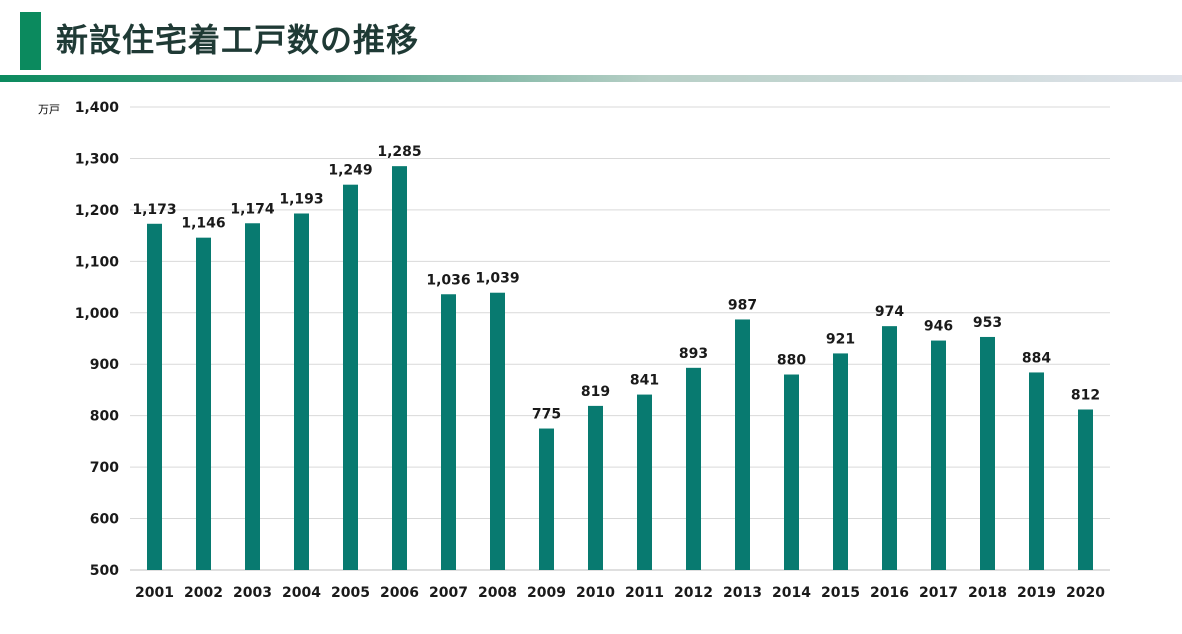 Image resolution: width=1182 pixels, height=634 pixels. Describe the element at coordinates (203, 593) in the screenshot. I see `x-tick-label-2002: 2002` at that location.